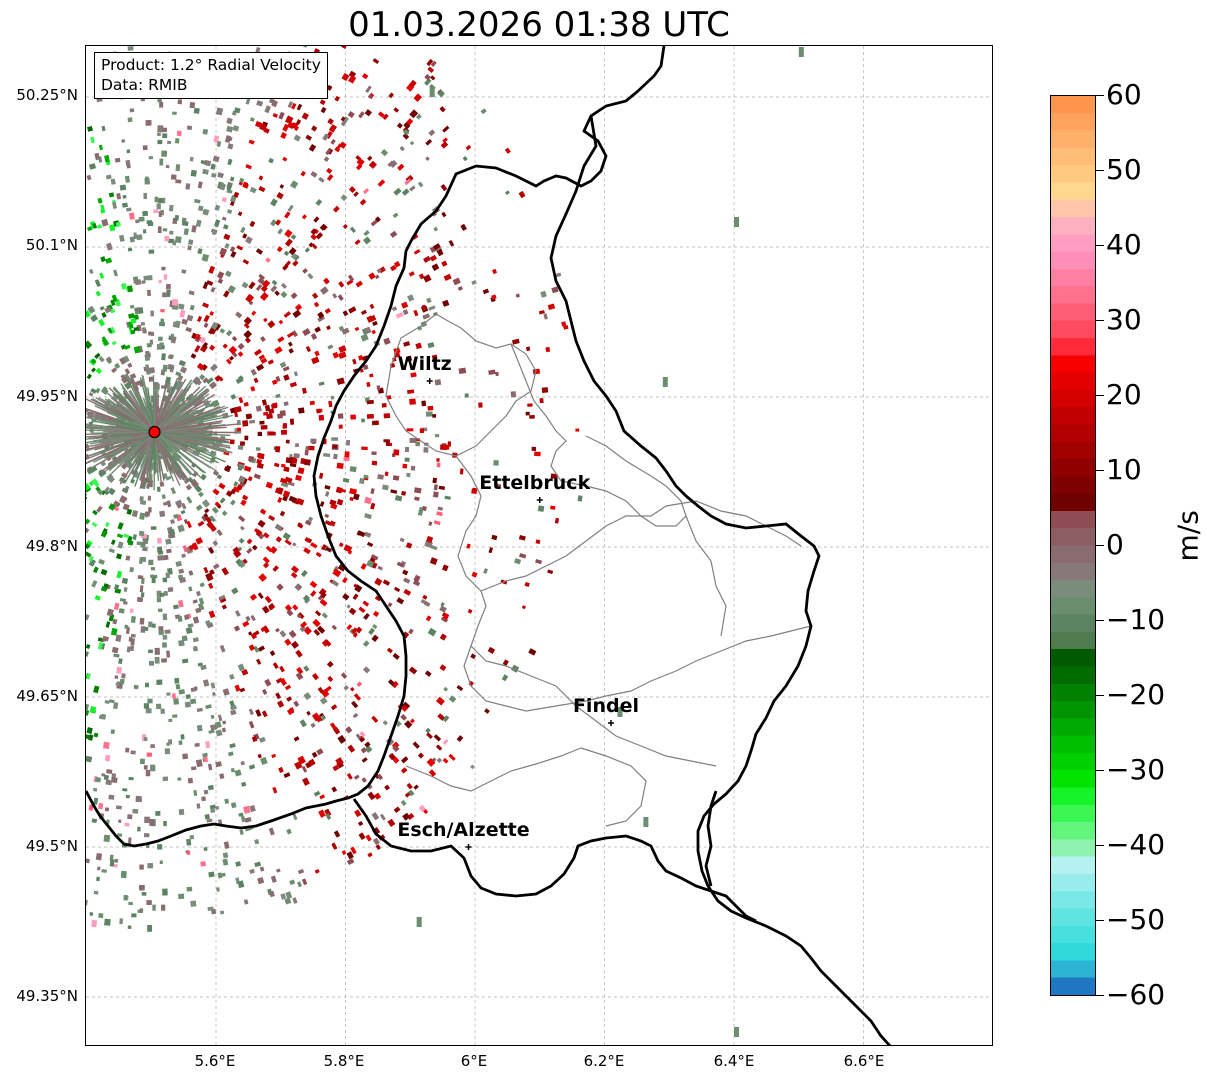 The height and width of the screenshot is (1081, 1207). I want to click on colorbar-tick-label: 0, so click(1115, 544).